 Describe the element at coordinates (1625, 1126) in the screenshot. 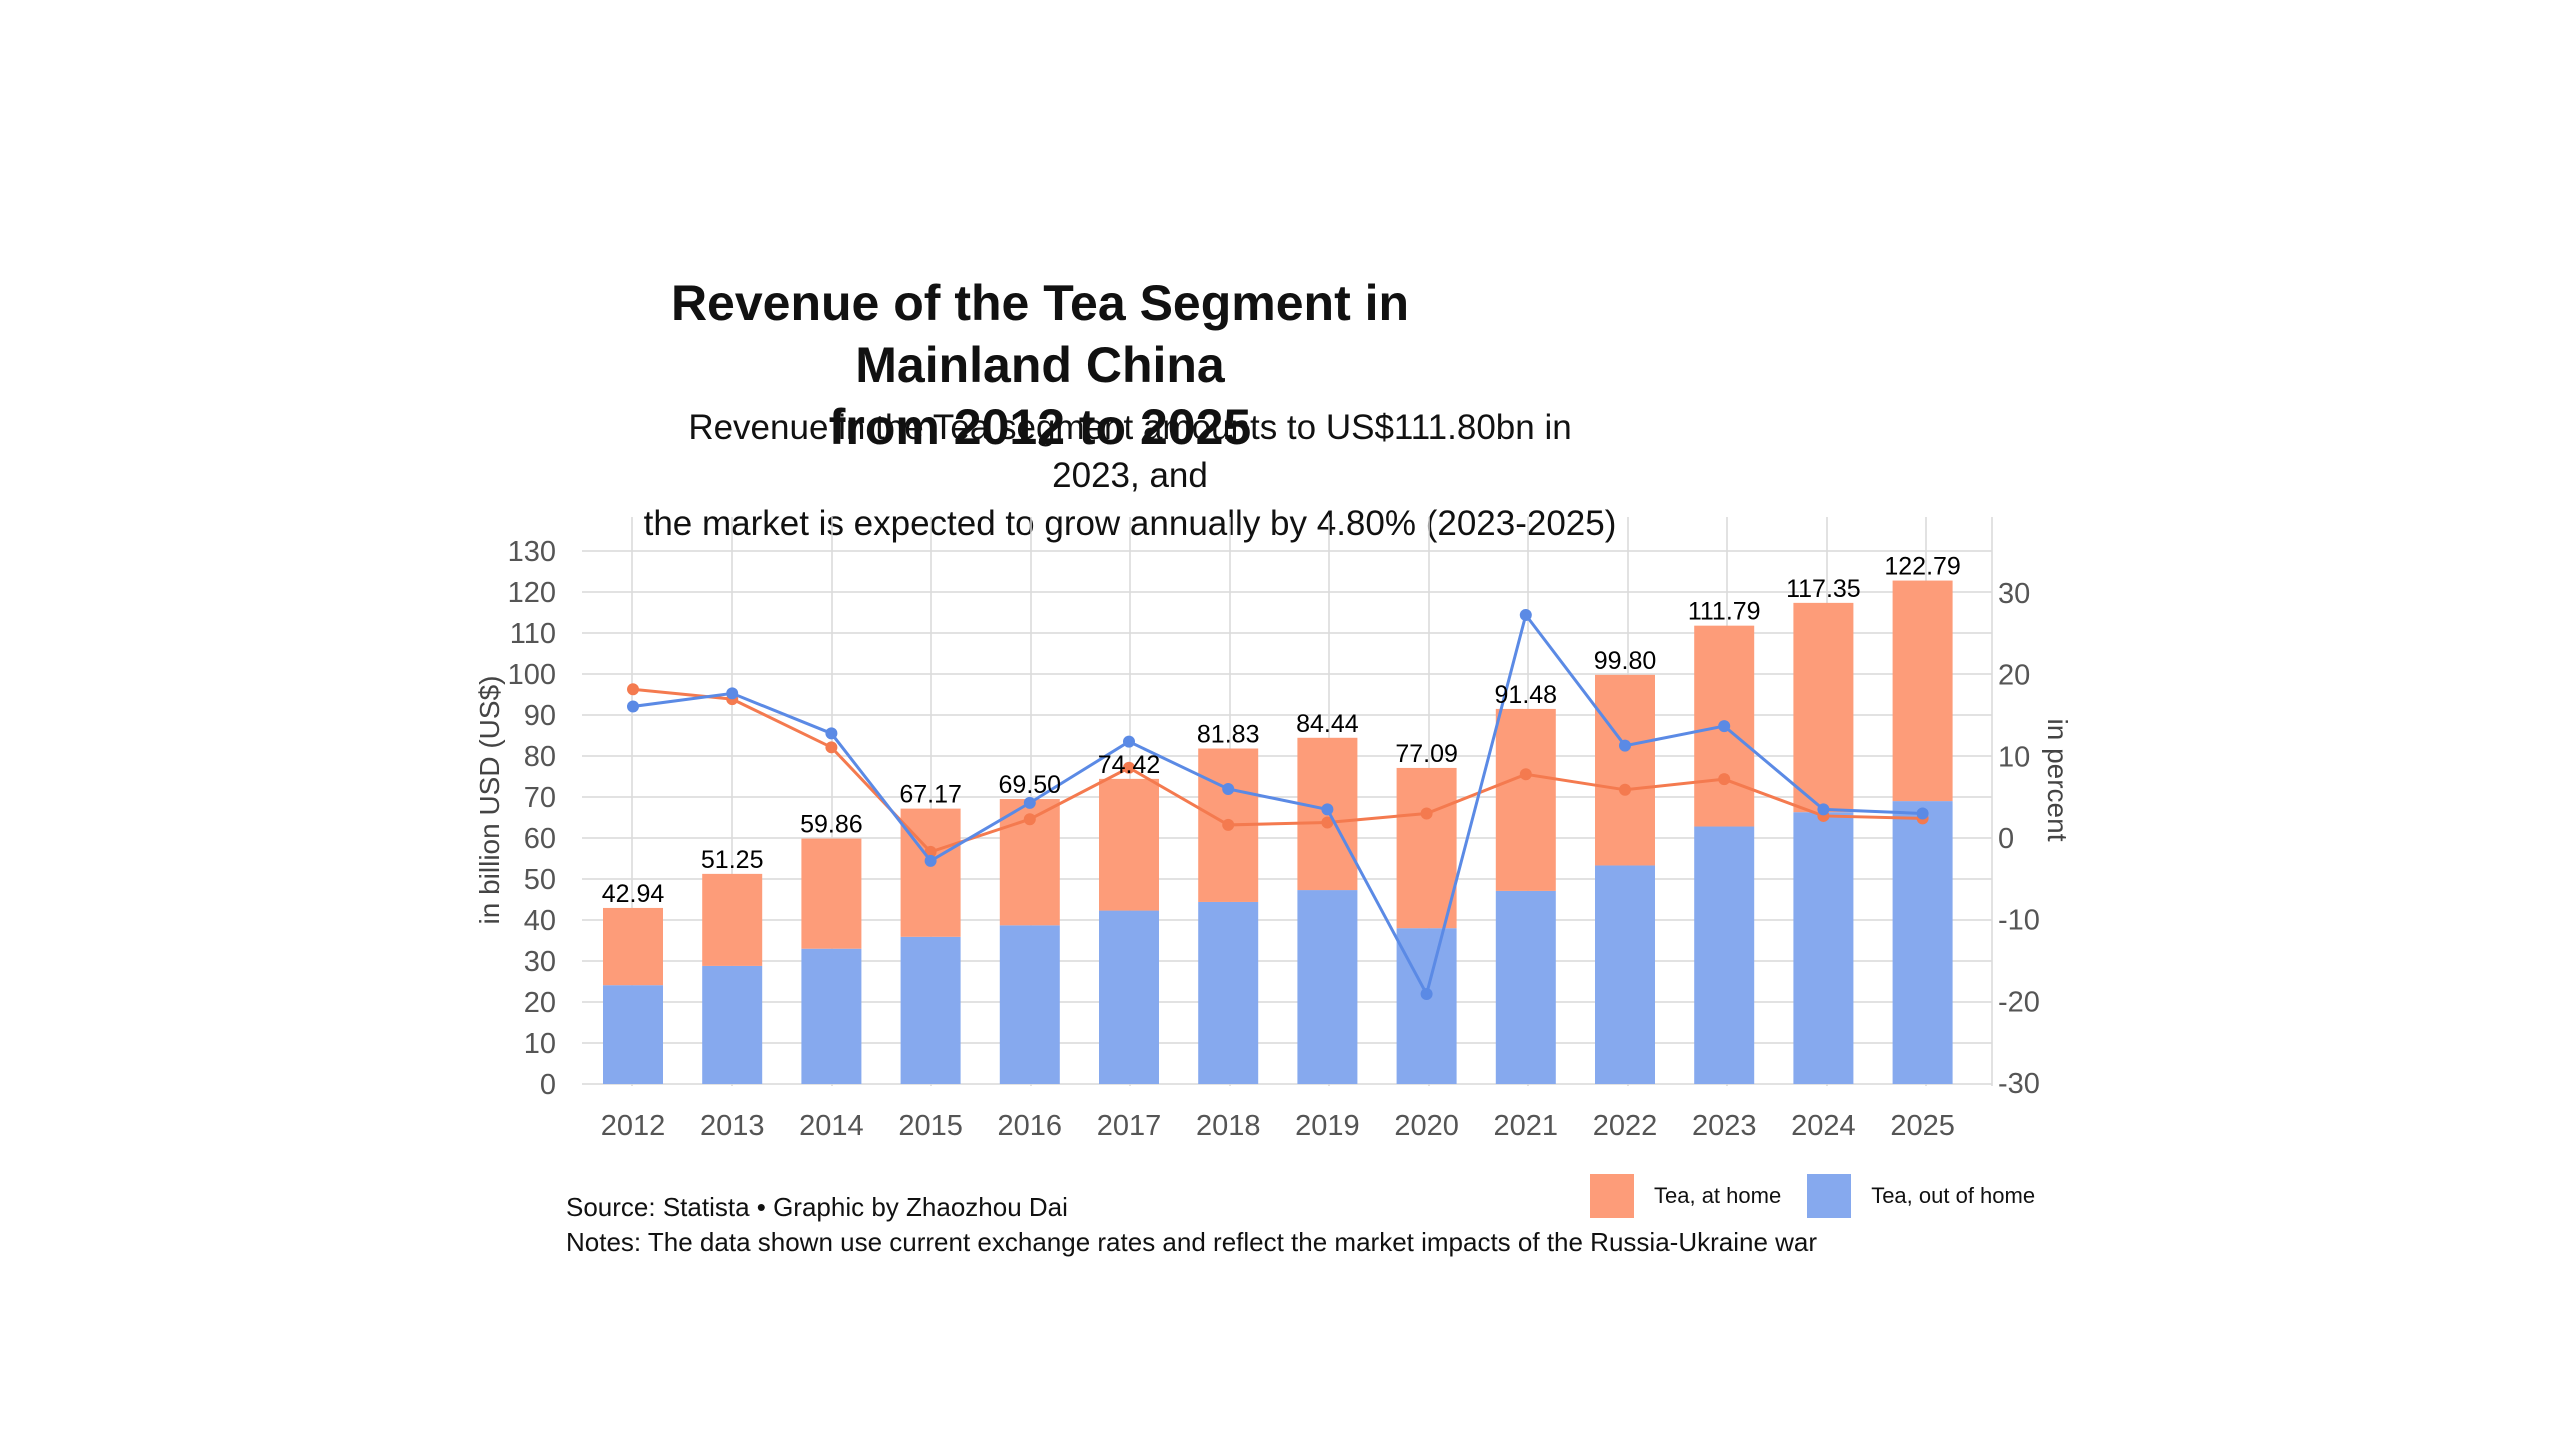

I see `x-tick-label: 2022` at that location.